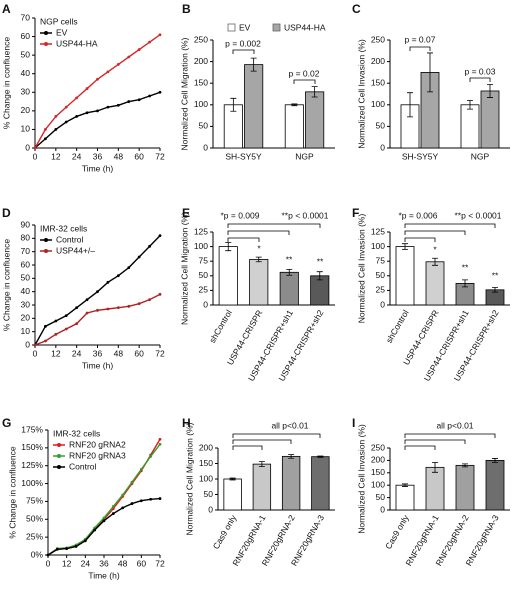  What do you see at coordinates (186, 9) in the screenshot?
I see `panel-letter: B` at bounding box center [186, 9].